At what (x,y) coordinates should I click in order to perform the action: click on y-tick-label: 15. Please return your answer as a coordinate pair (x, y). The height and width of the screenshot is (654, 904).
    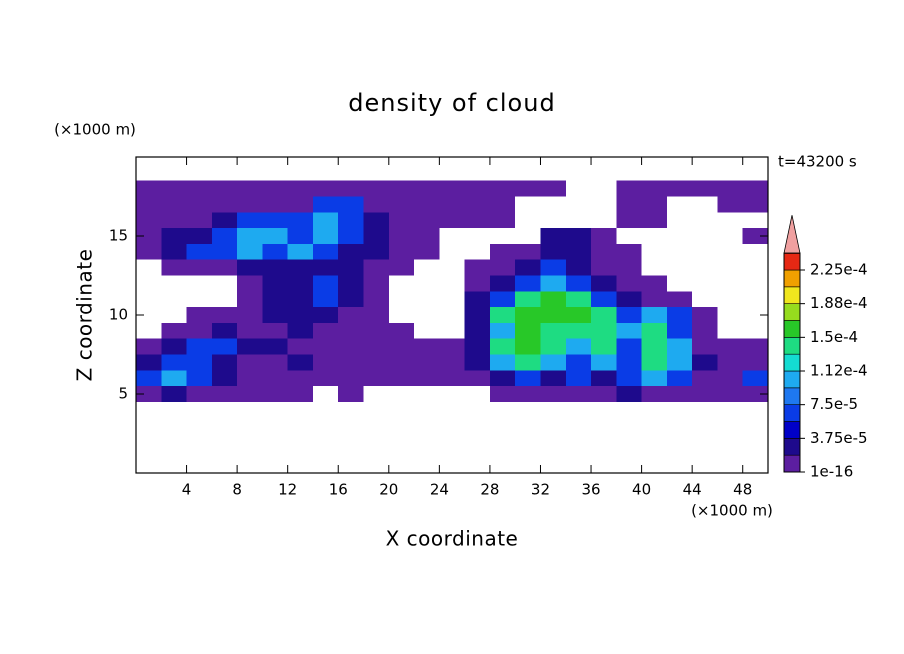
    Looking at the image, I should click on (118, 236).